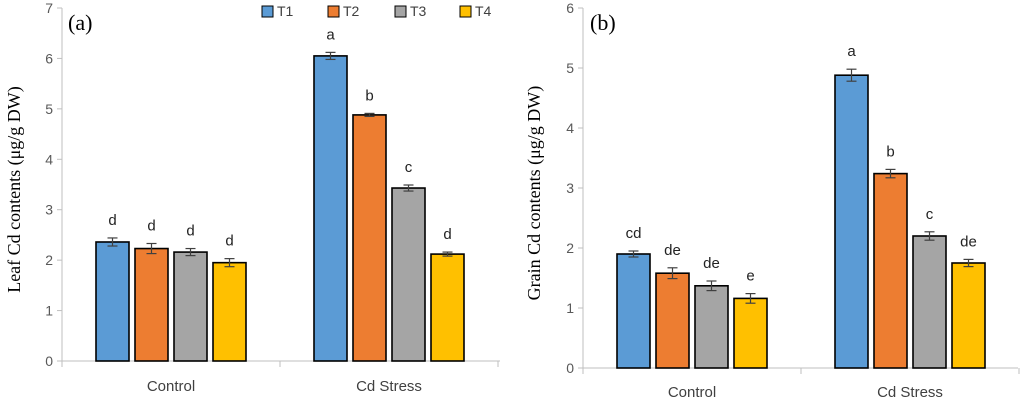 This screenshot has width=1024, height=400. Describe the element at coordinates (534, 193) in the screenshot. I see `y-axis-title: Grain Cd contents (μg/g DW)` at that location.